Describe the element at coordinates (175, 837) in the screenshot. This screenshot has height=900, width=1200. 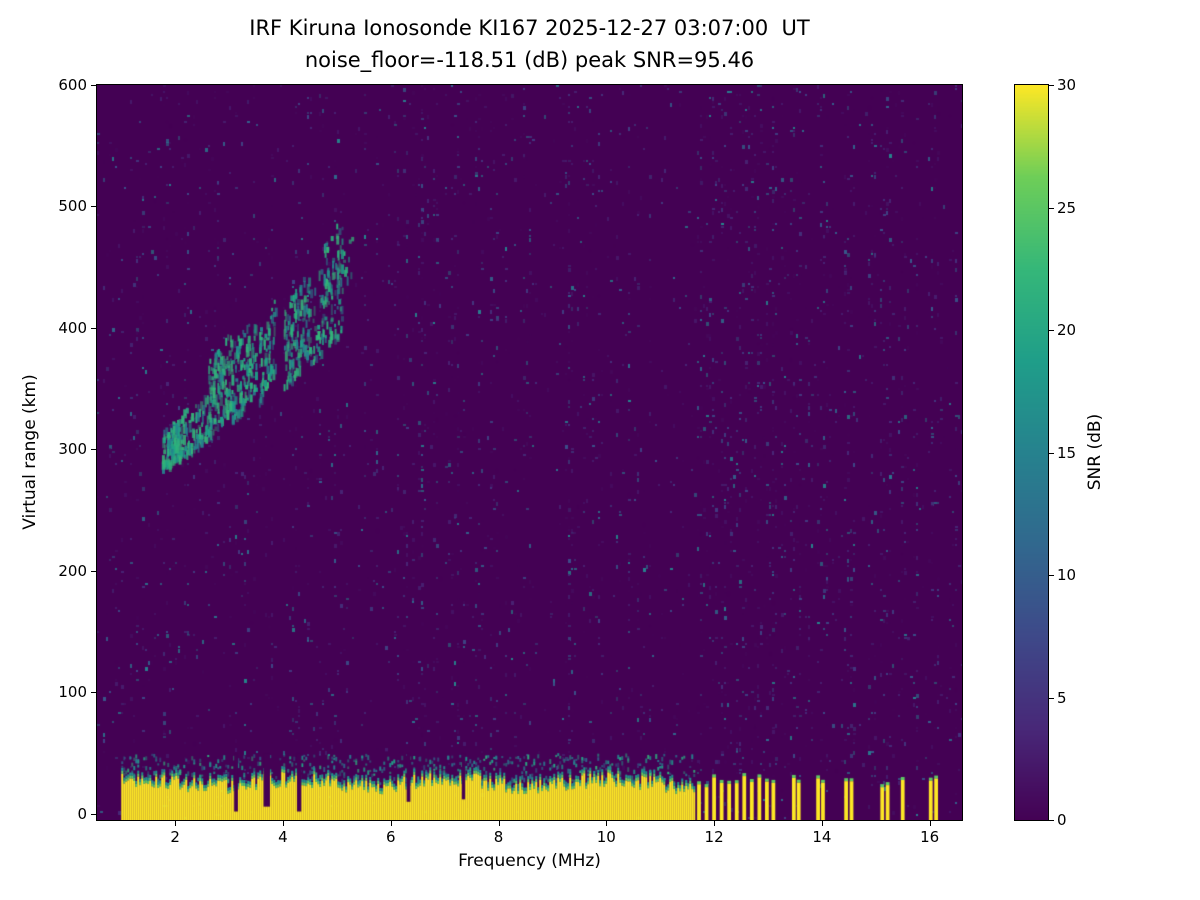
I see `x-tick-label: 2` at that location.